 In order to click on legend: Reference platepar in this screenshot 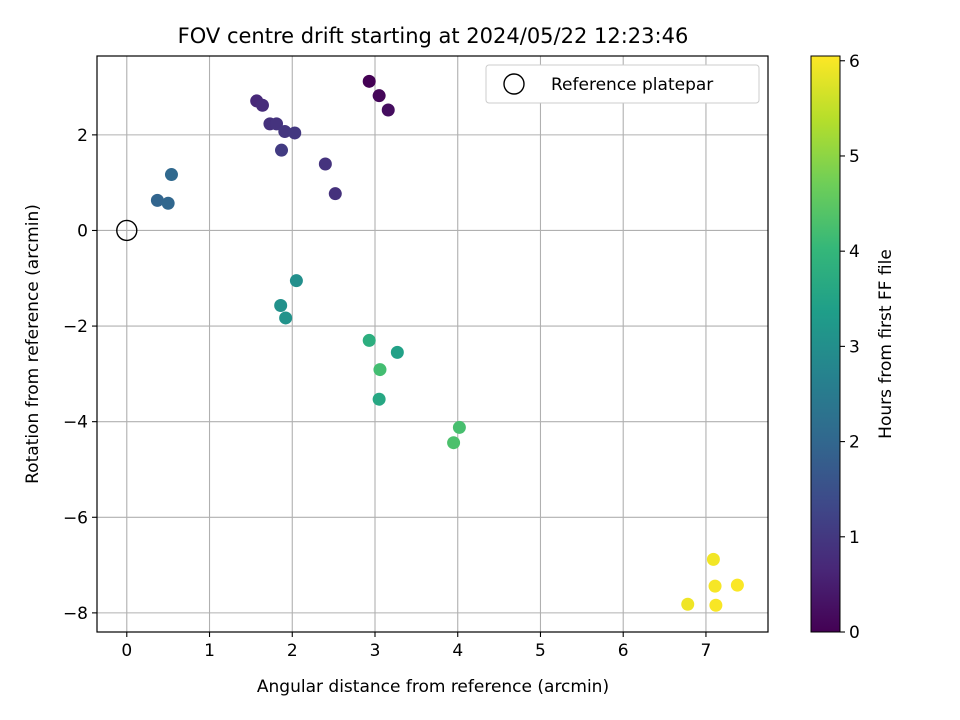, I will do `click(622, 84)`.